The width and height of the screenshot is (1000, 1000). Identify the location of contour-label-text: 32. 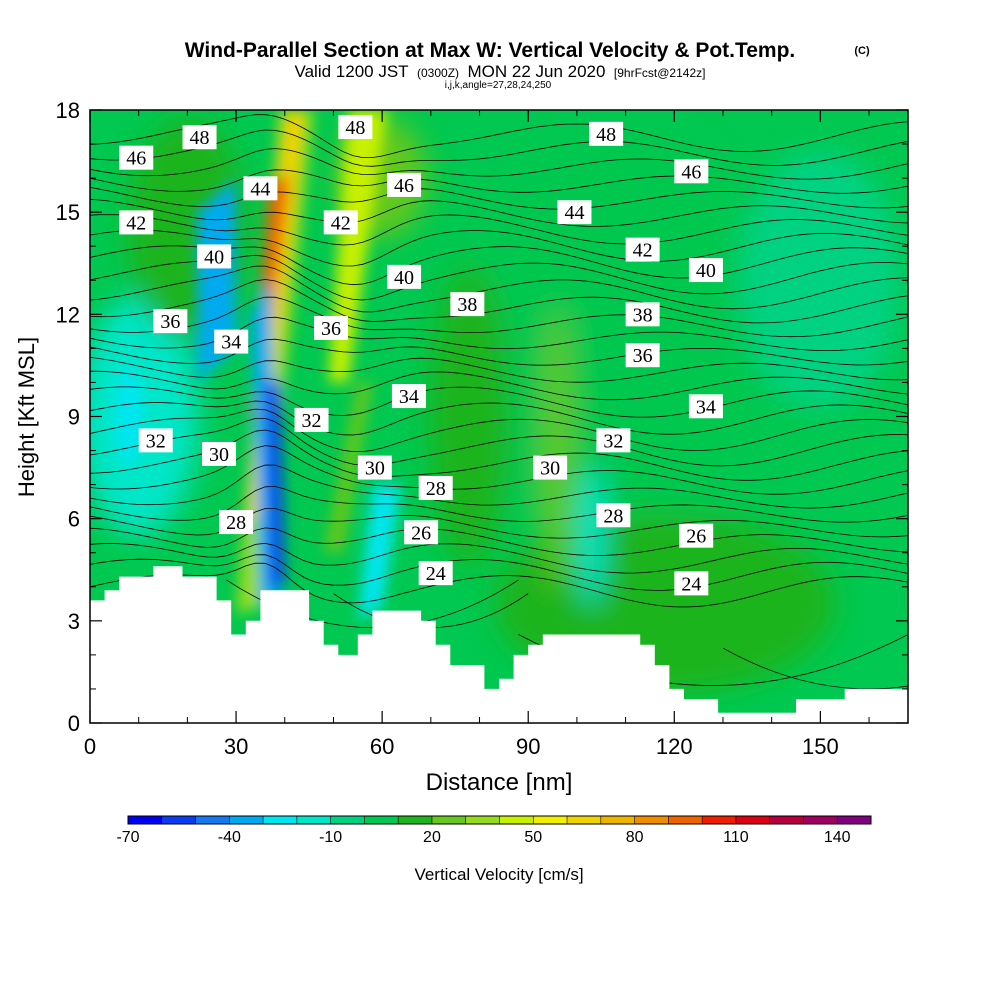
(312, 421).